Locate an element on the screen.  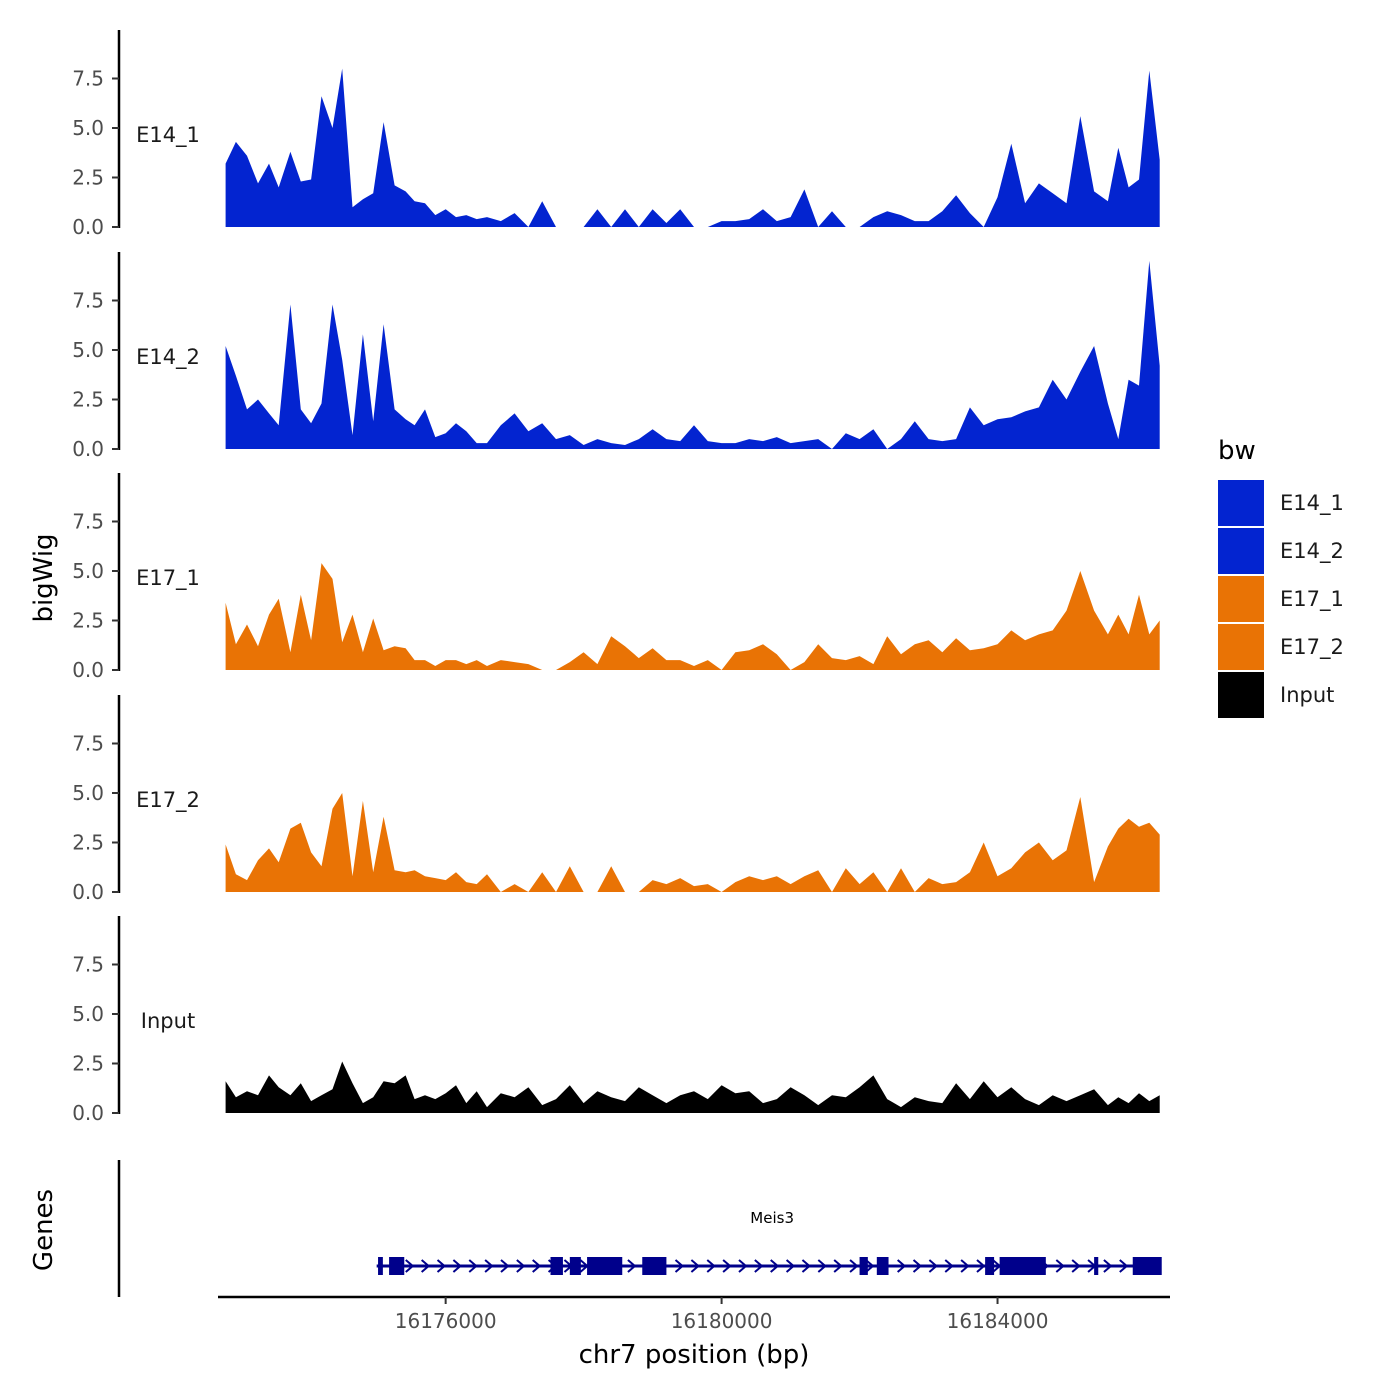
track-E14_2: 0.0 2.5 5.0 7.5 E14_2 is located at coordinates (616, 356).